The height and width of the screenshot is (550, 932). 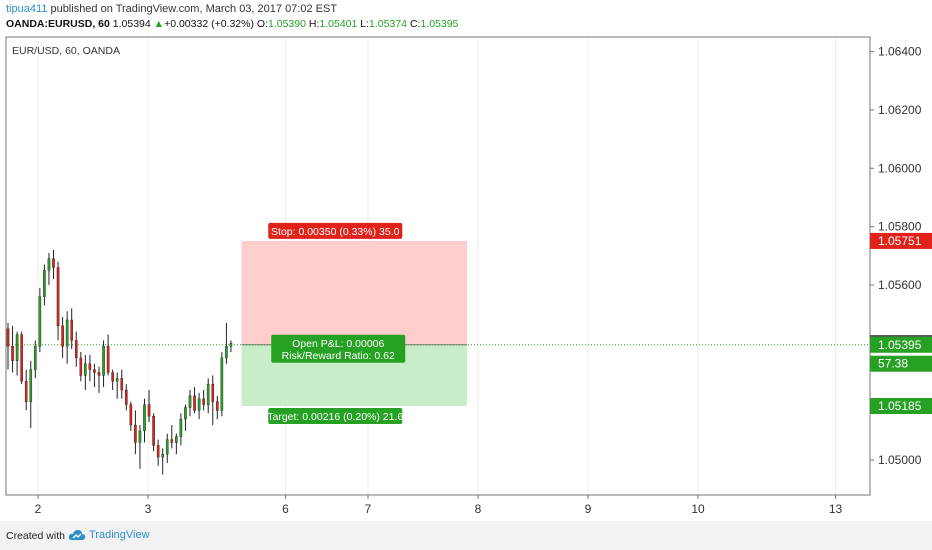 I want to click on price-tag-label: 1.05751, so click(x=900, y=241).